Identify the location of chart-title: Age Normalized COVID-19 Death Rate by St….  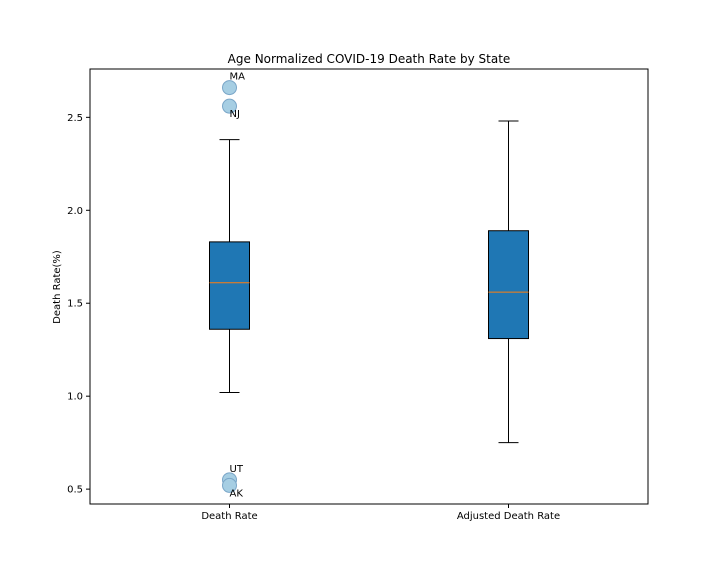
(369, 59).